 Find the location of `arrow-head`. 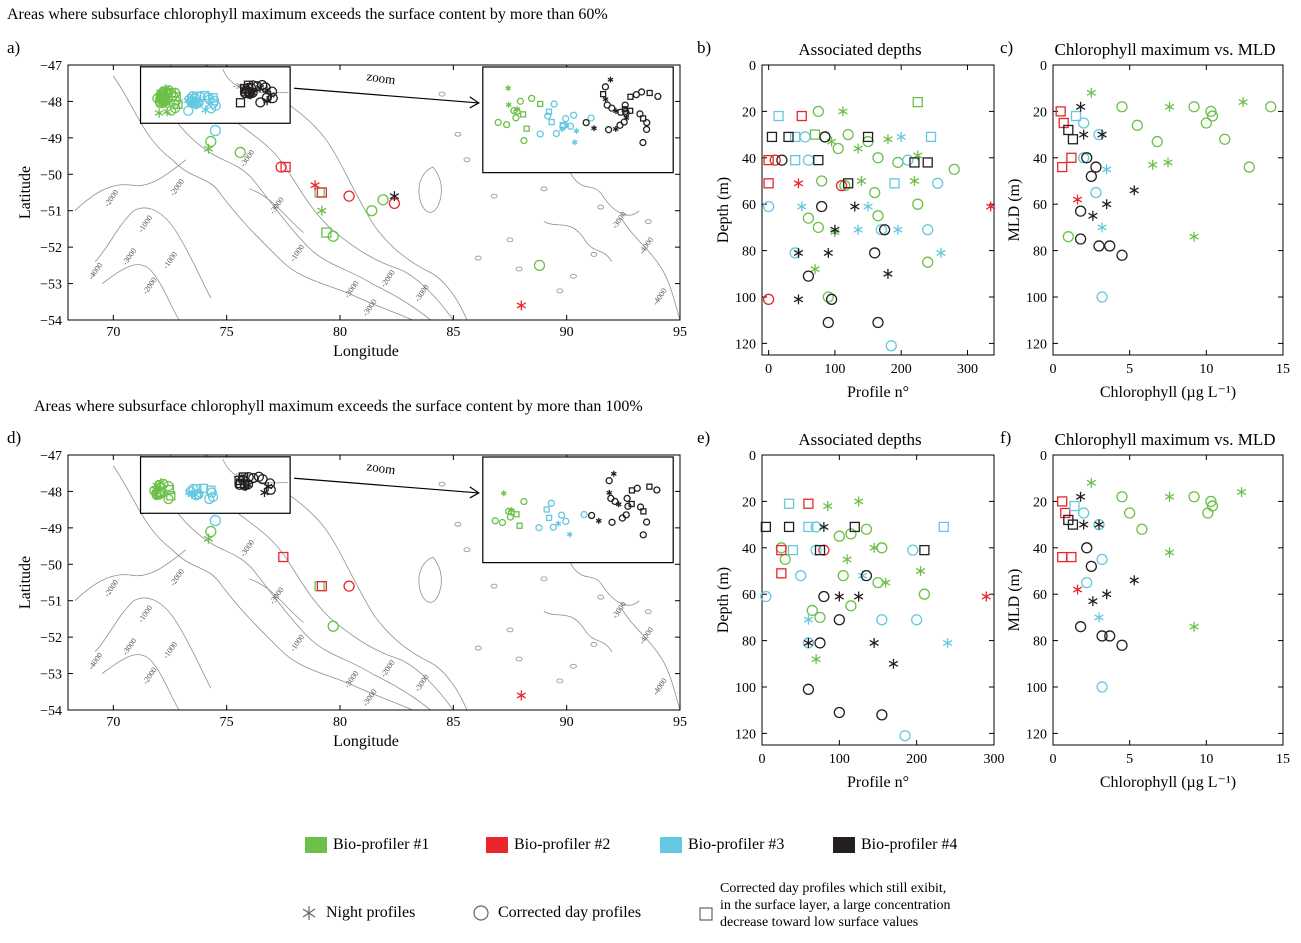

arrow-head is located at coordinates (474, 102).